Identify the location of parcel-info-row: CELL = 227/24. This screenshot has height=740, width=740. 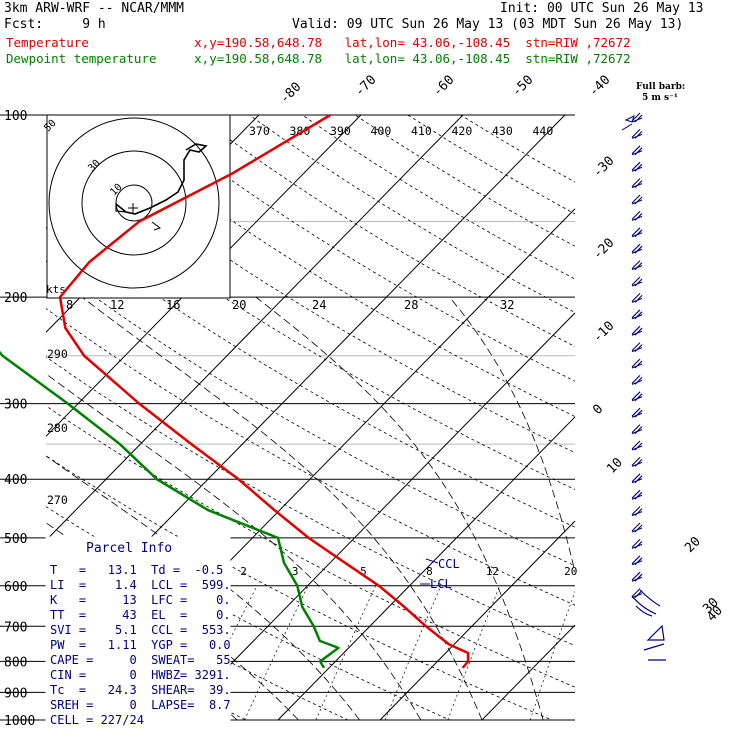
(97, 720).